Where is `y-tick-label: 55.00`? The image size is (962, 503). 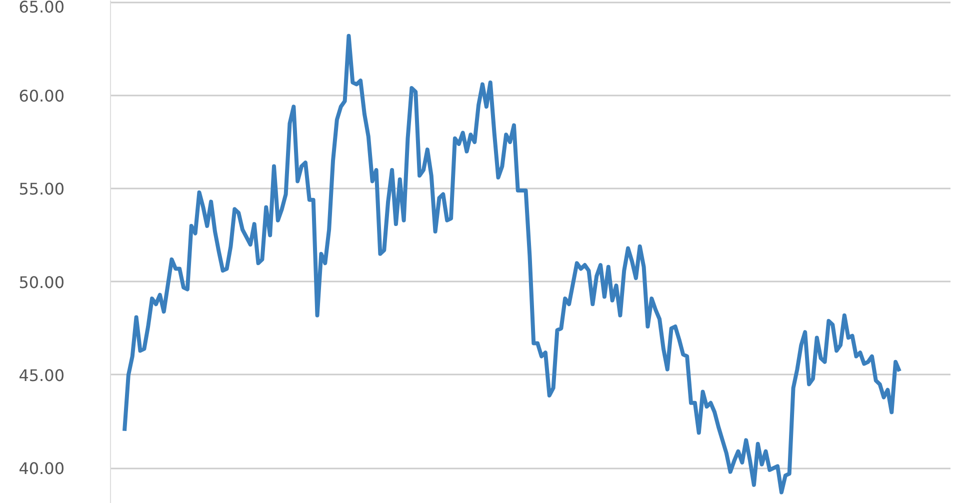
y-tick-label: 55.00 is located at coordinates (41, 189).